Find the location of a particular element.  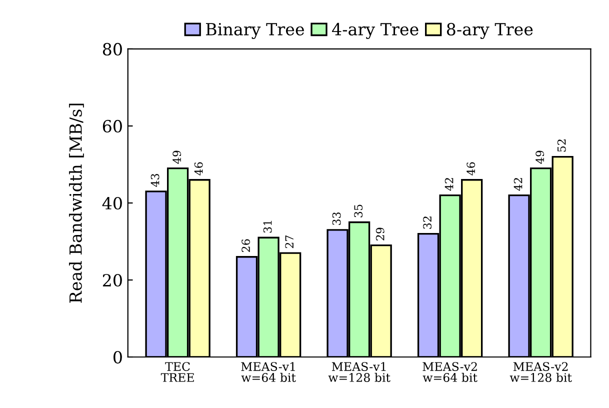

data-label: 27 is located at coordinates (289, 242).